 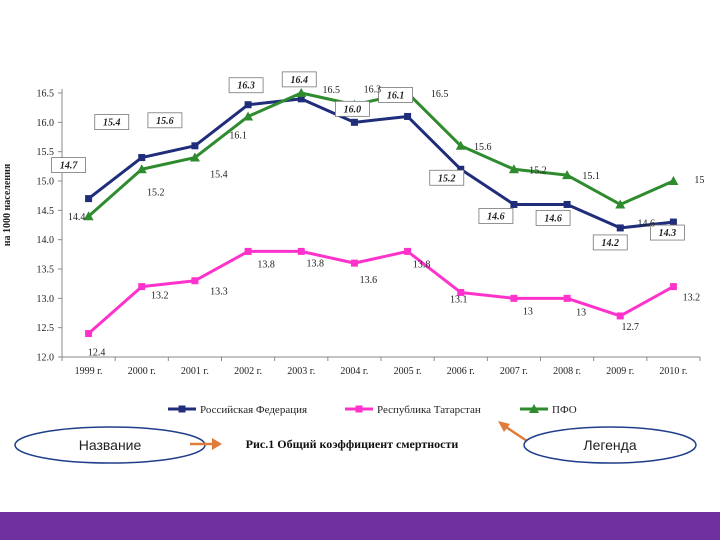 I want to click on data-label: 15.1, so click(x=591, y=176).